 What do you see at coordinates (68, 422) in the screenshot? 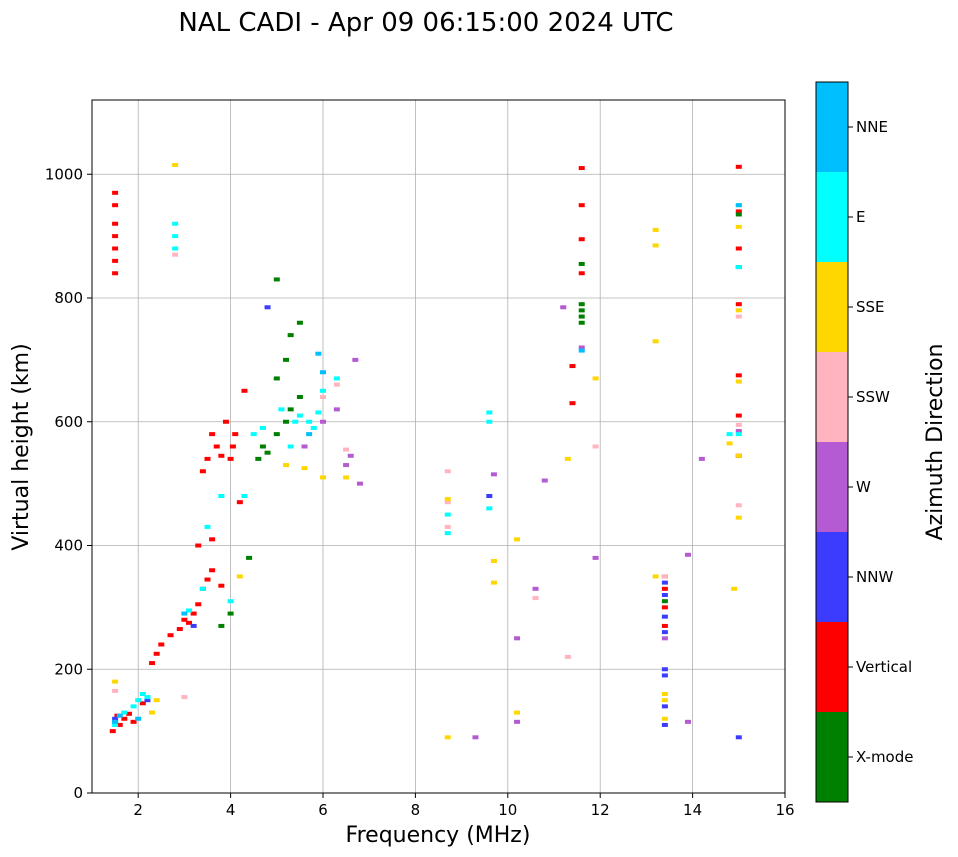
I see `y-tick-label: 600` at bounding box center [68, 422].